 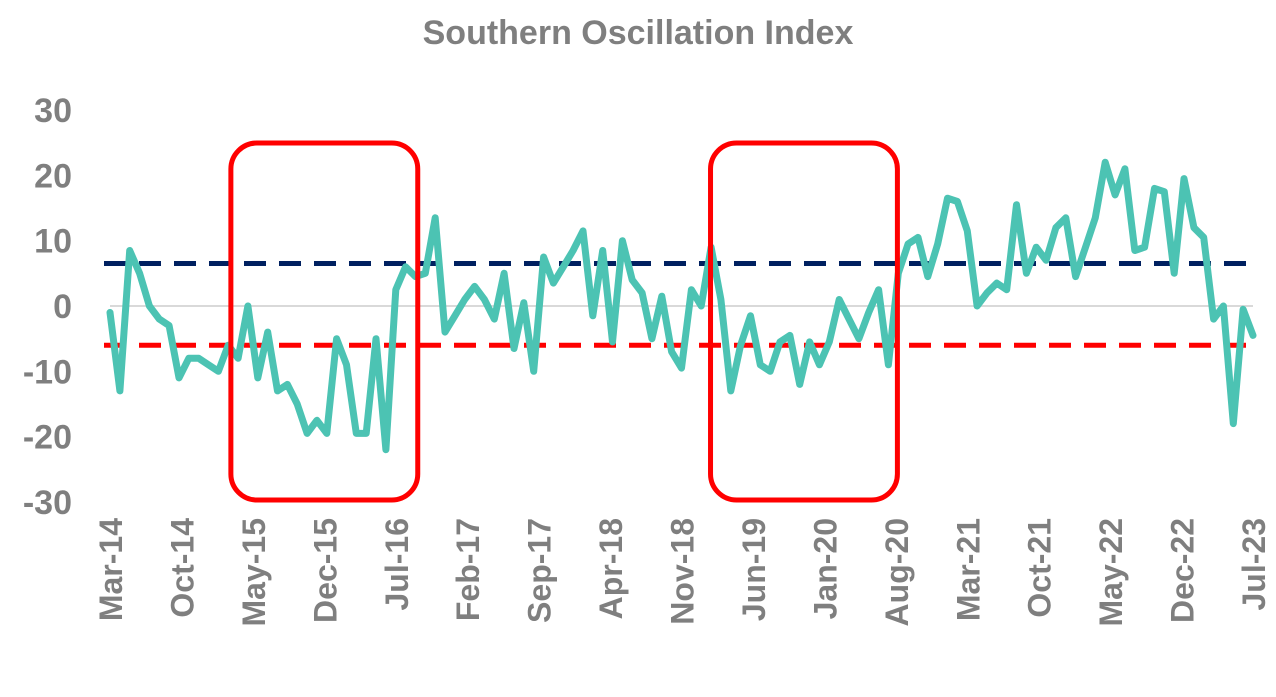 I want to click on x-tick-label: Aug-20, so click(x=897, y=572).